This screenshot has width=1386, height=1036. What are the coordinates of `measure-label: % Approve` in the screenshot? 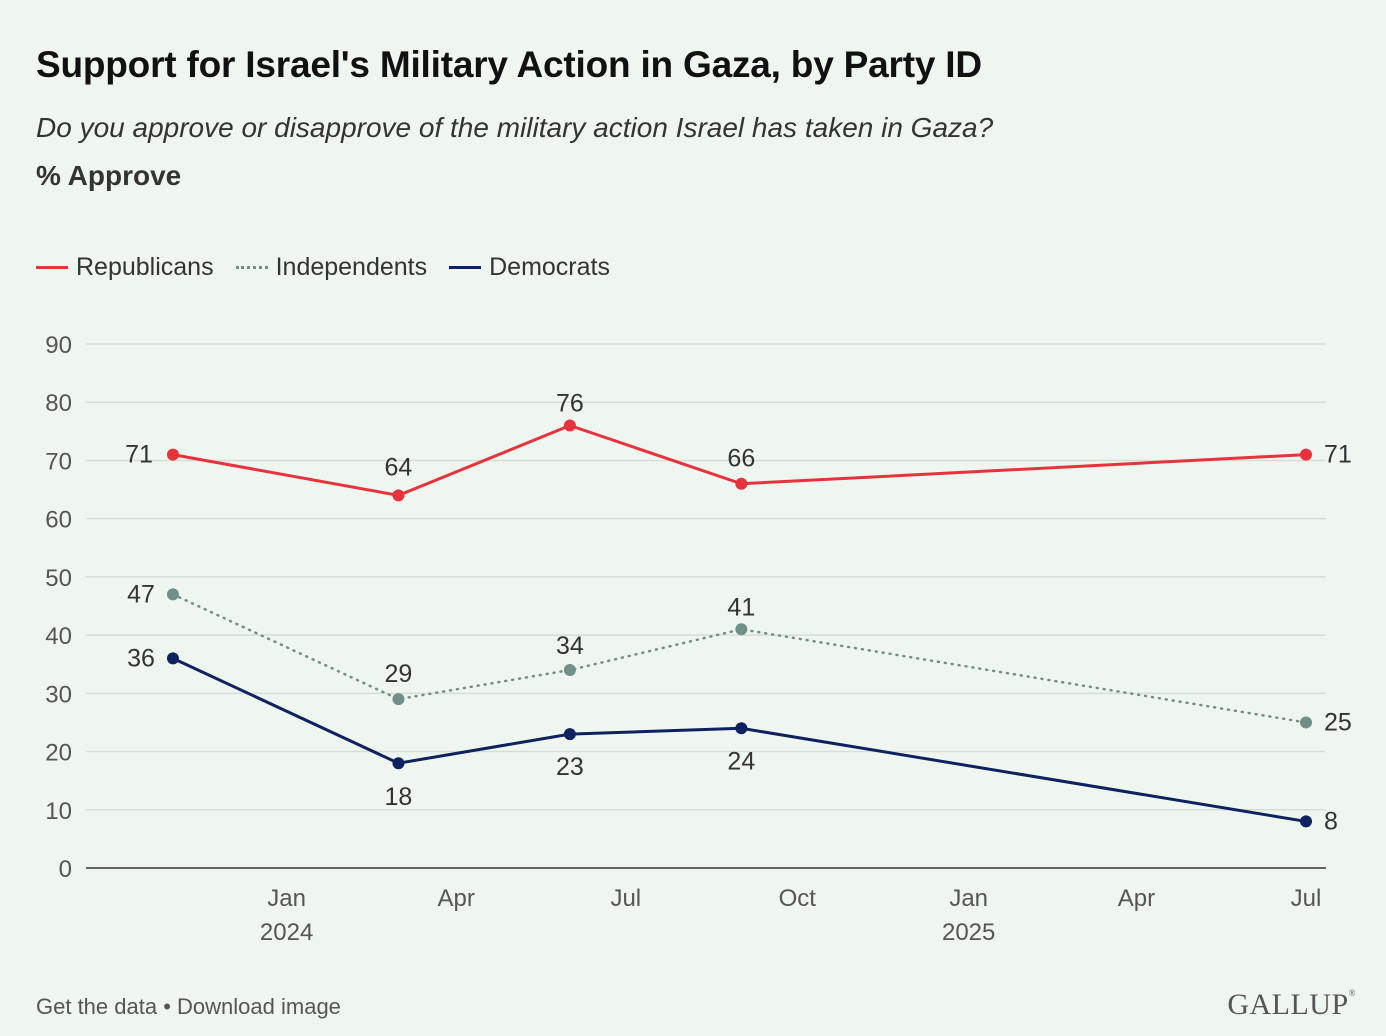 It's located at (109, 175).